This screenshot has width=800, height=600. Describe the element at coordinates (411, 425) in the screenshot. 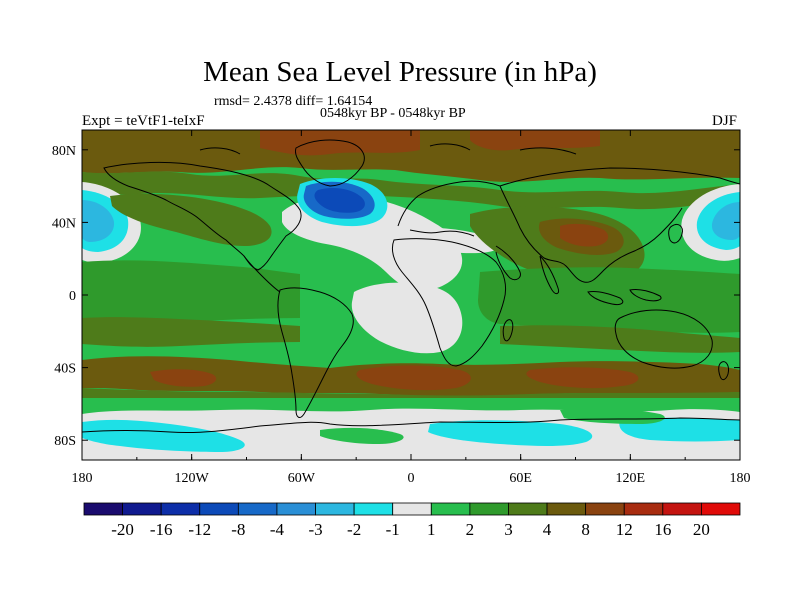

I see `coast-antarctica` at that location.